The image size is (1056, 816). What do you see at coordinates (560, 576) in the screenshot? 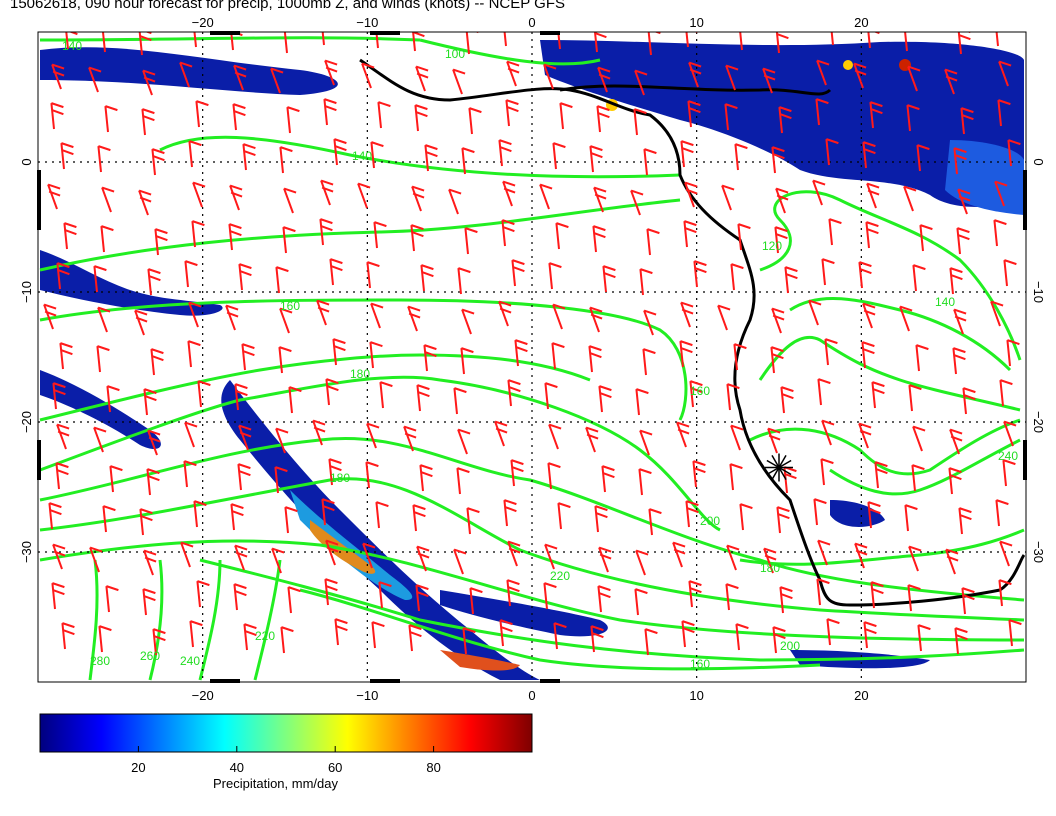
I see `contour-label: 220` at bounding box center [560, 576].